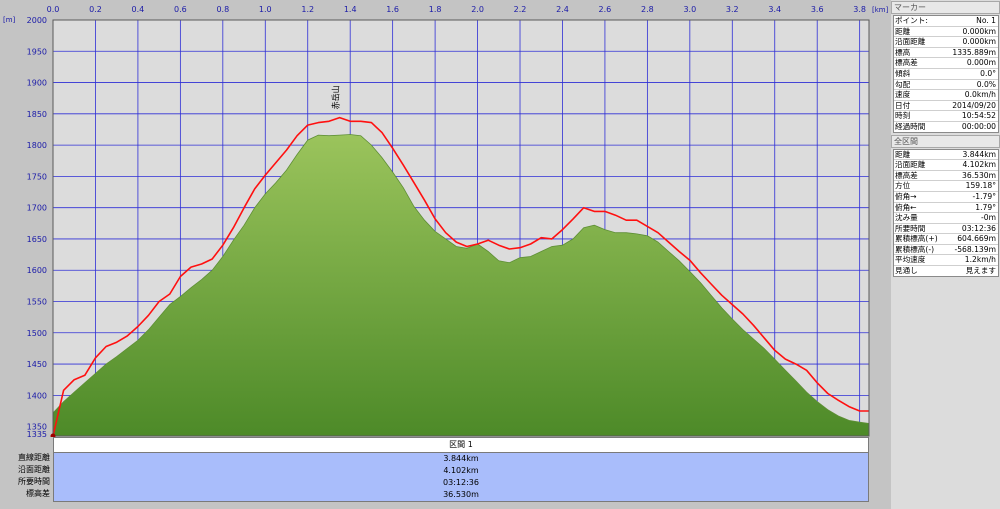 The image size is (1000, 509). What do you see at coordinates (946, 229) in the screenshot?
I see `total-row: 所要時間 03:12:36` at bounding box center [946, 229].